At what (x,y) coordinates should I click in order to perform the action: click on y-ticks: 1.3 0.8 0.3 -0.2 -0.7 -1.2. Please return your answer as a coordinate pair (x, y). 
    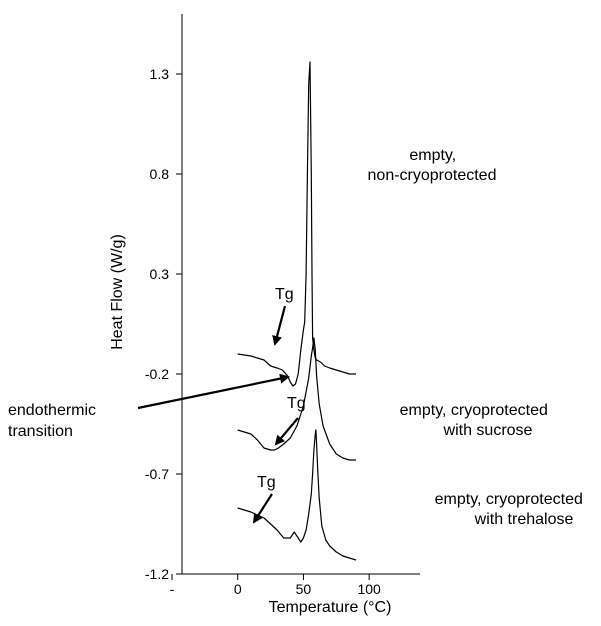
    Looking at the image, I should click on (163, 324).